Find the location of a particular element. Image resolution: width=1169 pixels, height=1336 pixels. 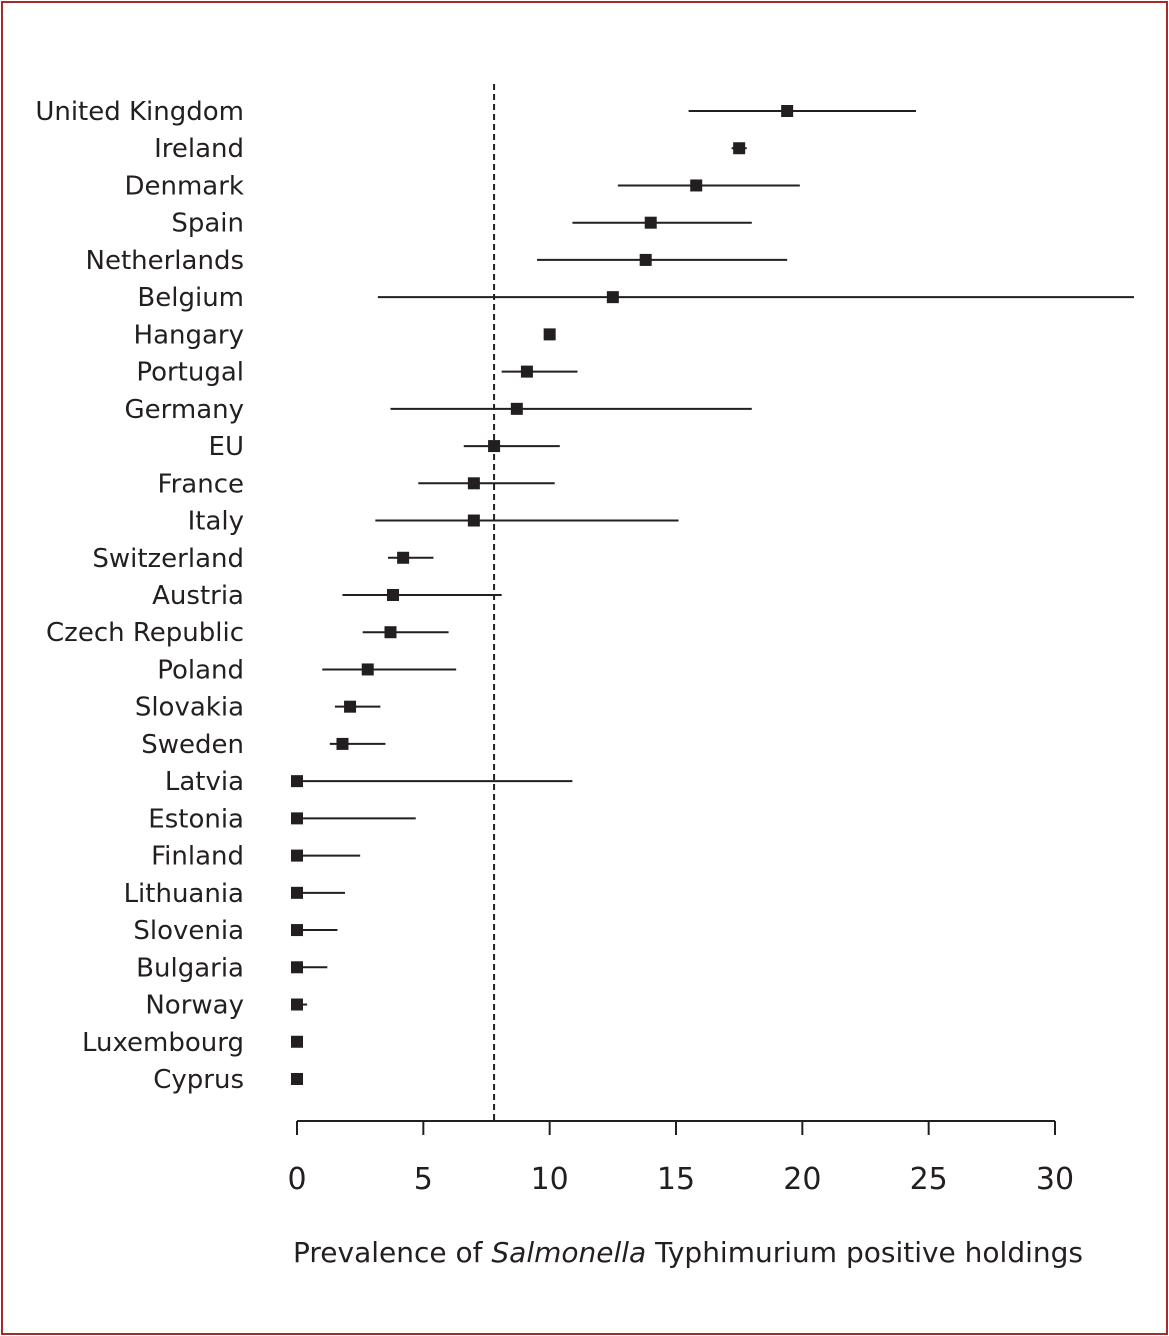

point-marker-denmark is located at coordinates (696, 185).